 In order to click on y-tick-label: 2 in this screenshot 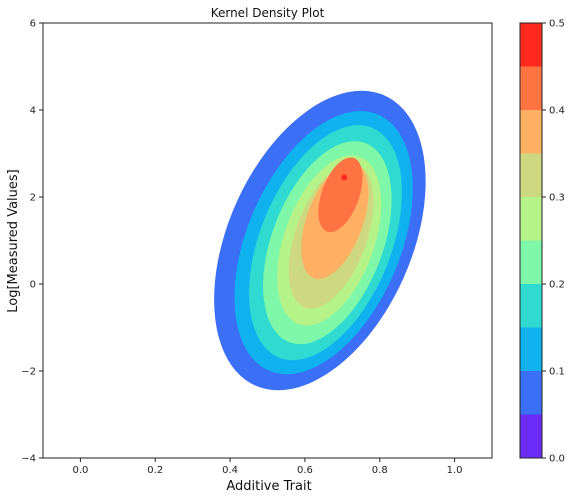, I will do `click(33, 198)`.